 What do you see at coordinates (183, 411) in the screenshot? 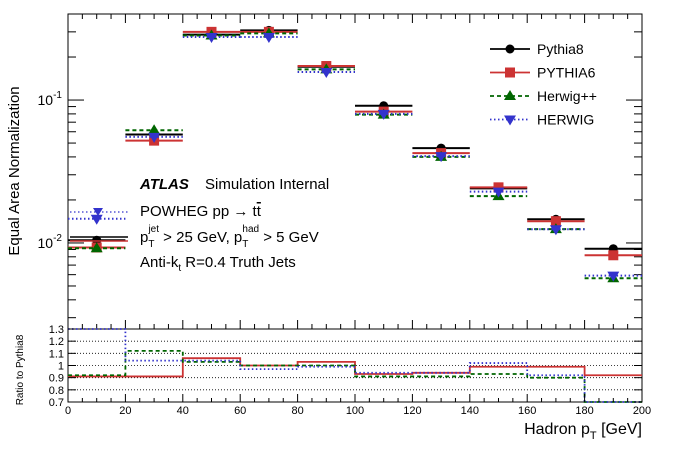
I see `x-tick-label: 40` at bounding box center [183, 411].